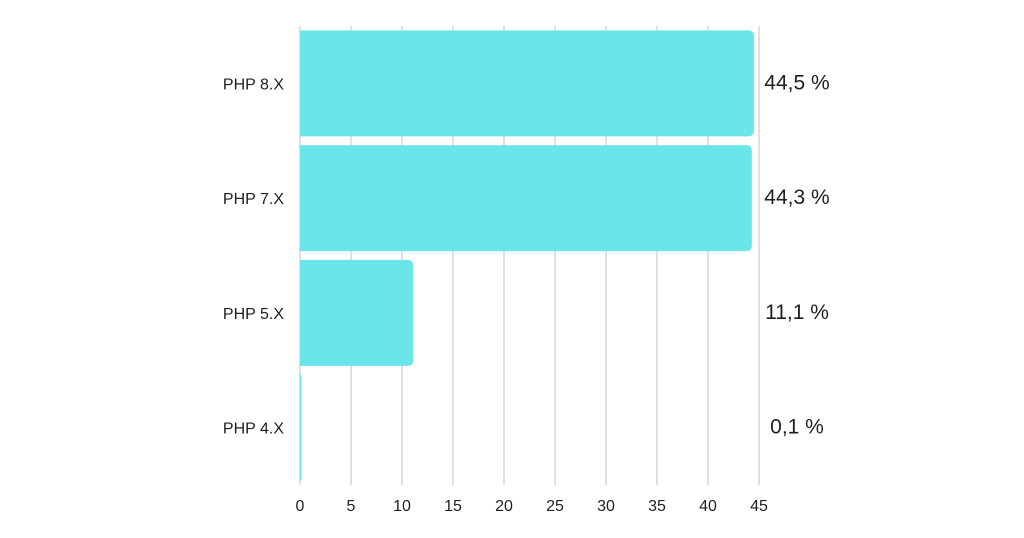 The height and width of the screenshot is (538, 1024). I want to click on value-label-php-8-x: 44,5 %, so click(796, 82).